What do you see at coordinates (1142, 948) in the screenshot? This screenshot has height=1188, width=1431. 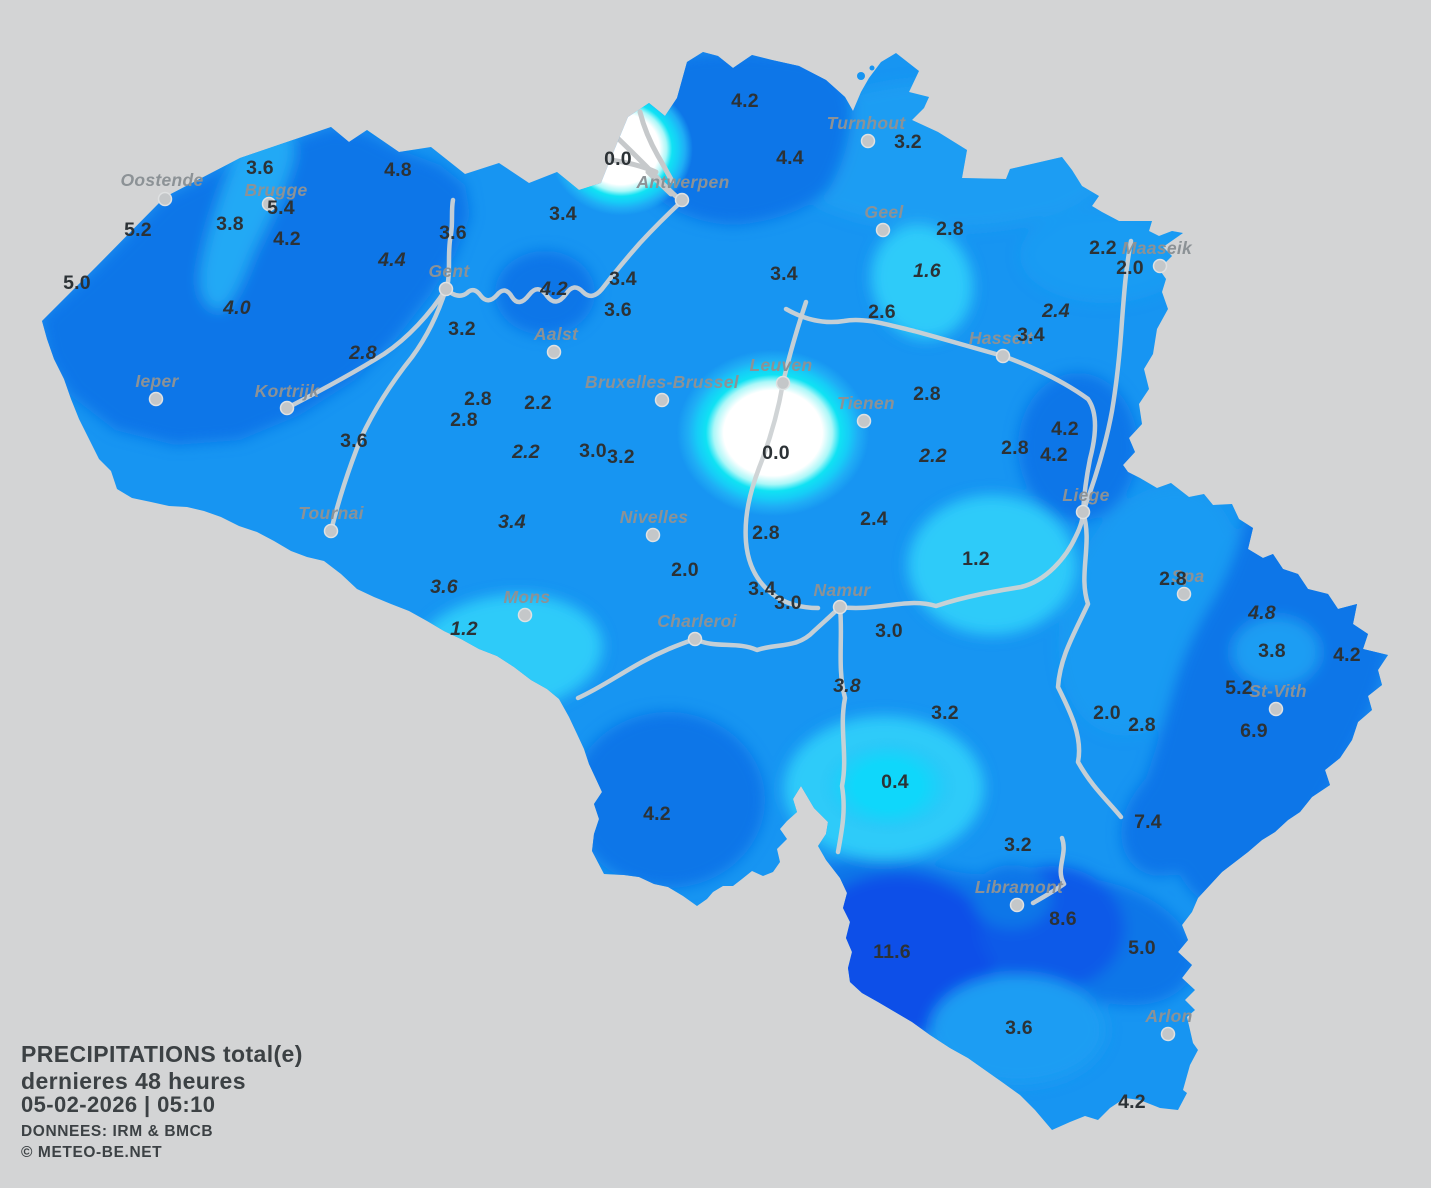 I see `precip-value-67: 5.0` at bounding box center [1142, 948].